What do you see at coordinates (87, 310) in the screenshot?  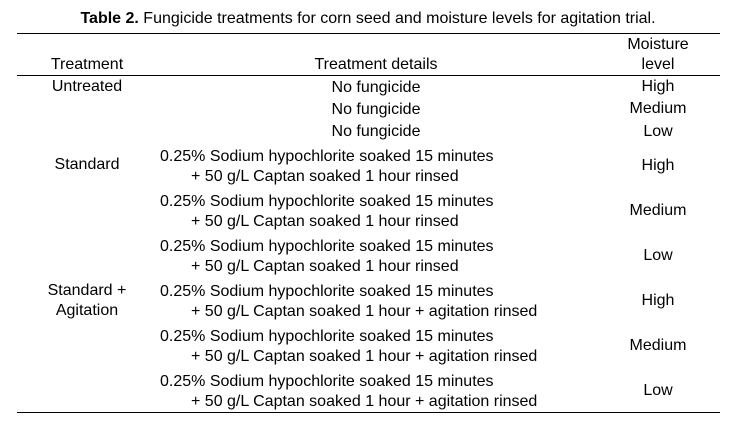 I see `group-label: Agitation` at bounding box center [87, 310].